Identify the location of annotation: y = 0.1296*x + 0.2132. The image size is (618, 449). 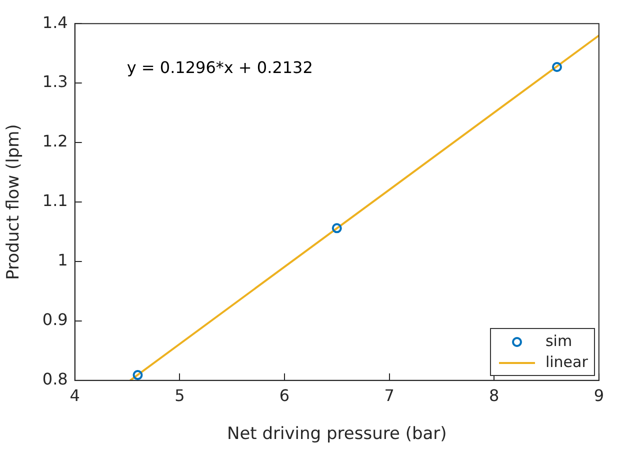
(219, 67).